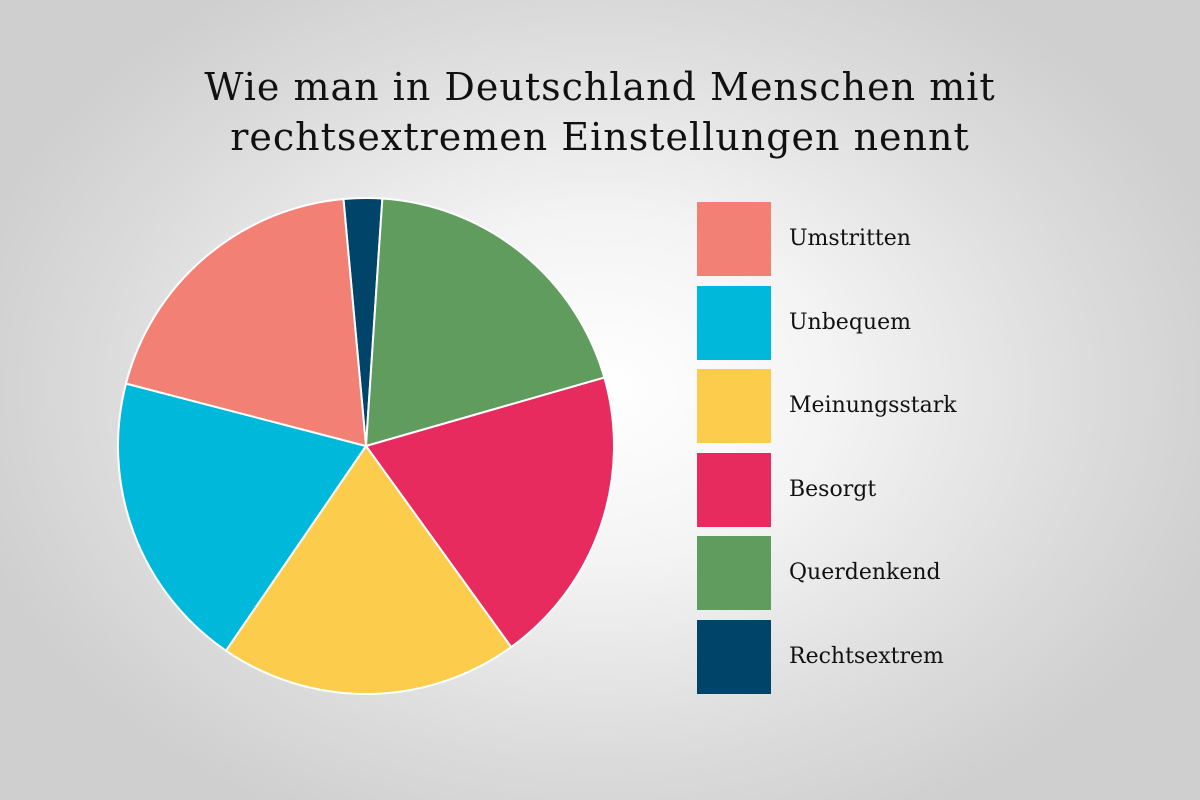 Image resolution: width=1200 pixels, height=800 pixels. Describe the element at coordinates (873, 406) in the screenshot. I see `legend-label-meinungsstark: Meinungsstark` at that location.